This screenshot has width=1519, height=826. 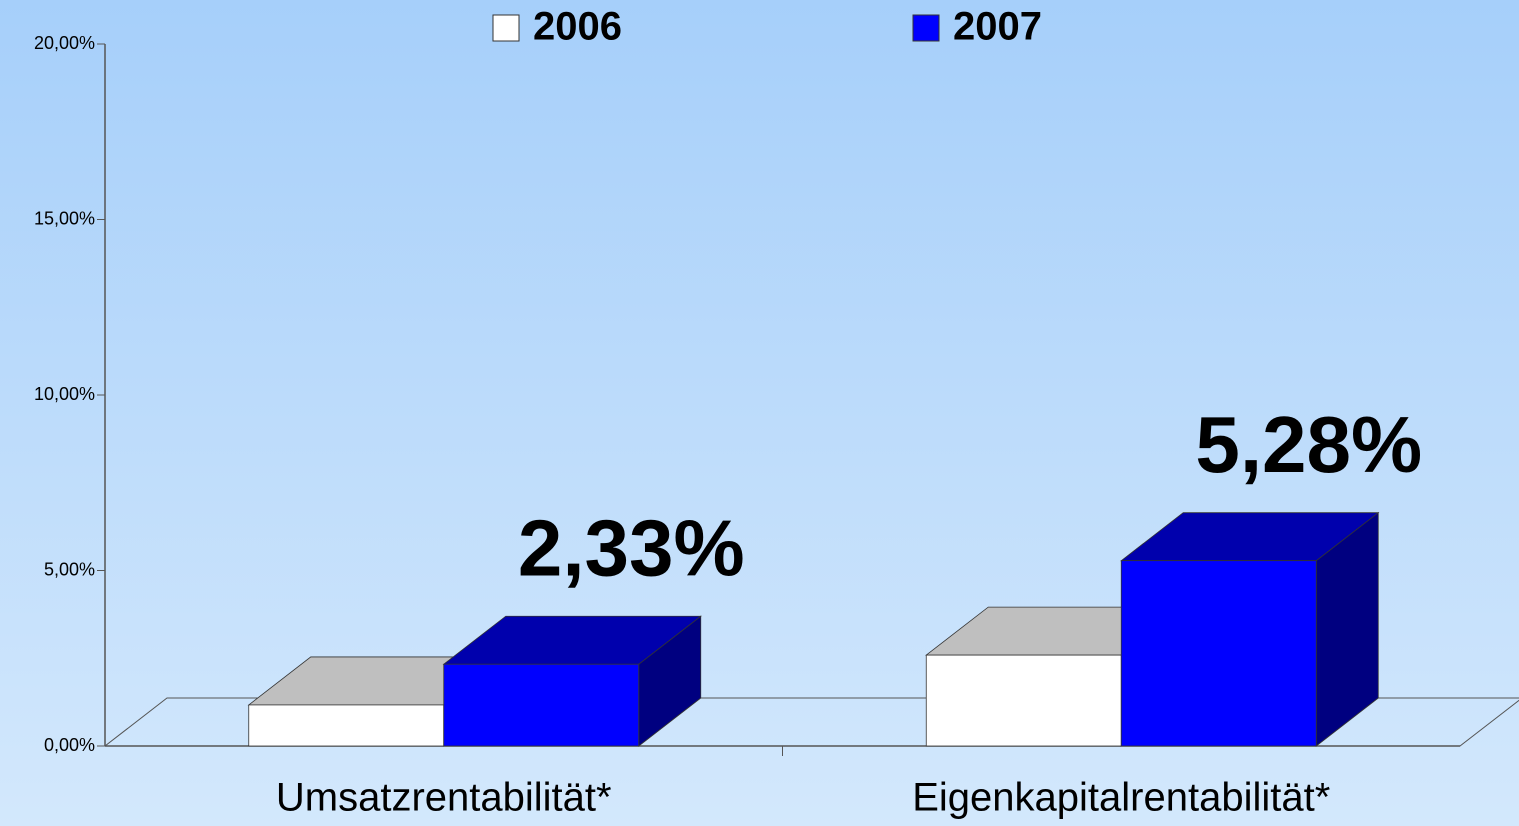 What do you see at coordinates (1121, 798) in the screenshot?
I see `x-tick-label: Eigenkapitalrentabilität*` at bounding box center [1121, 798].